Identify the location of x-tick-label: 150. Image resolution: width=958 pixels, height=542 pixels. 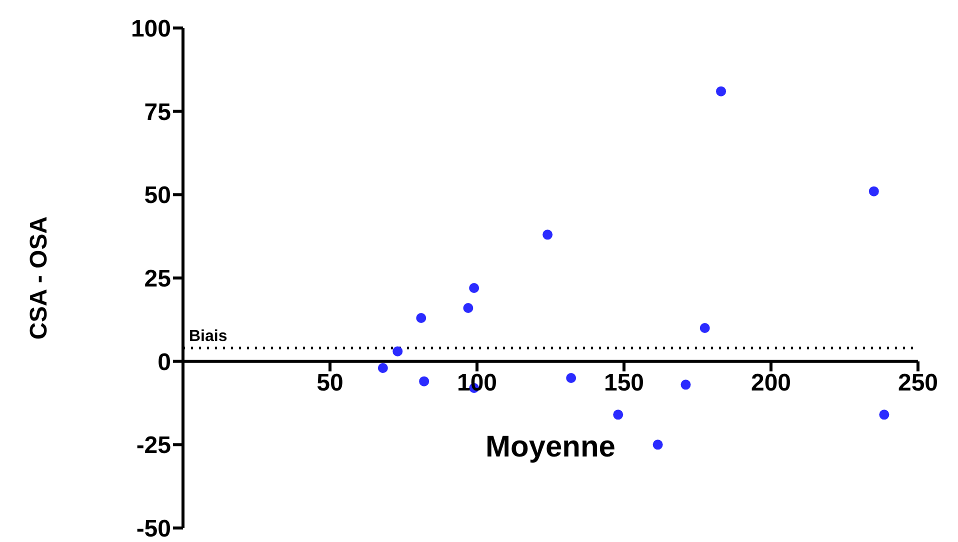
(624, 382).